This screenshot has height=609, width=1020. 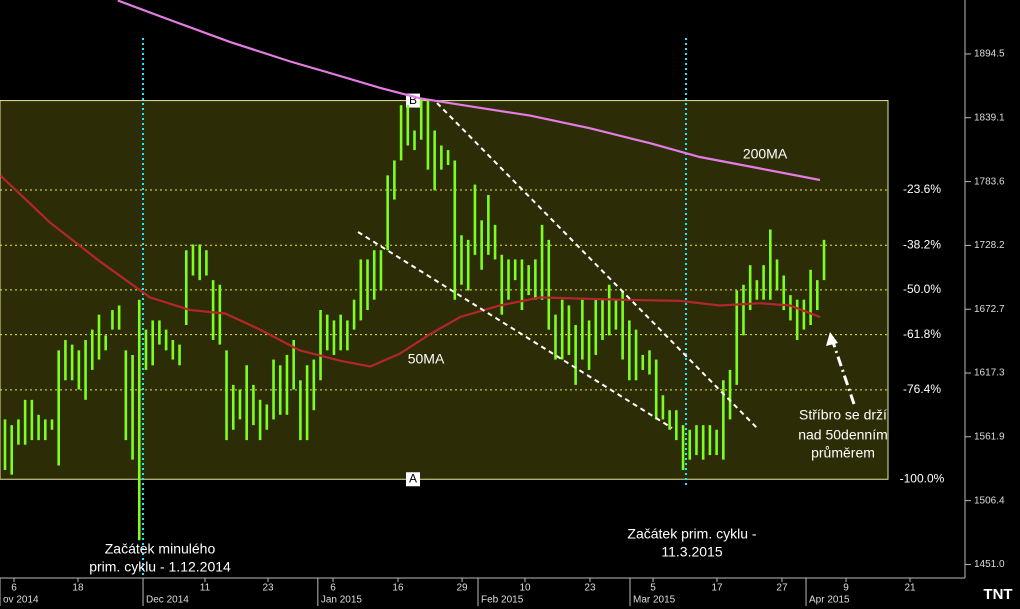 What do you see at coordinates (653, 588) in the screenshot?
I see `x-tick-label: 5` at bounding box center [653, 588].